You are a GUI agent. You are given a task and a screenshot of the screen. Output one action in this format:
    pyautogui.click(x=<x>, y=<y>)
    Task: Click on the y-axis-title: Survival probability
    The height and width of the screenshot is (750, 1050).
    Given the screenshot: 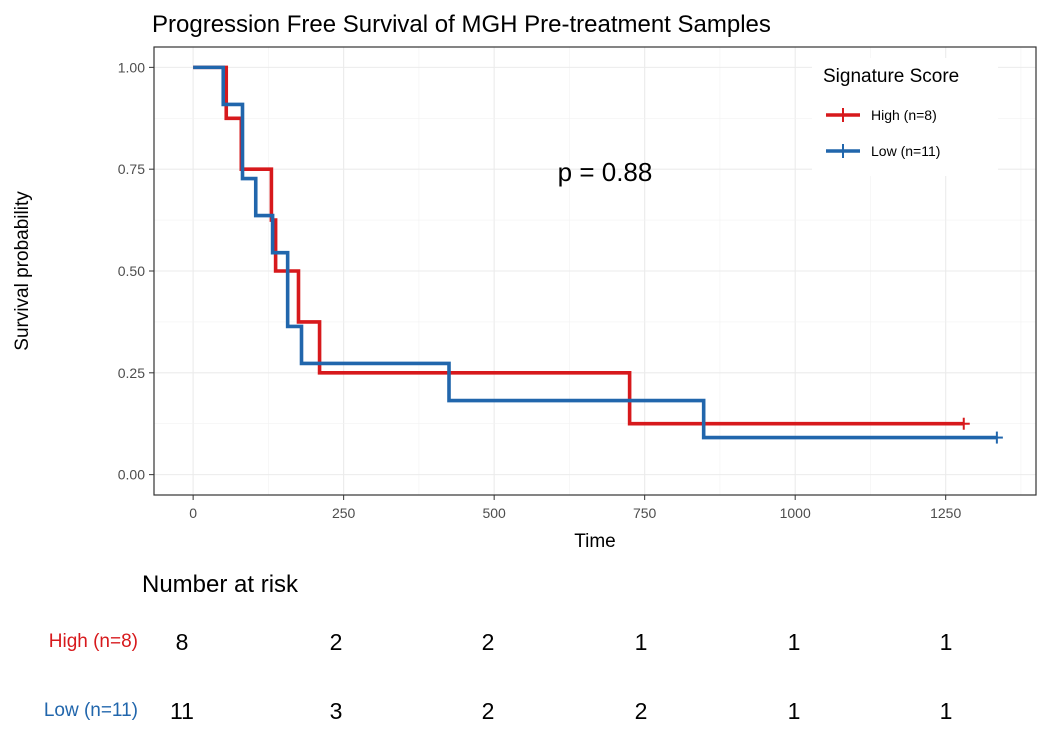 What is the action you would take?
    pyautogui.click(x=22, y=271)
    